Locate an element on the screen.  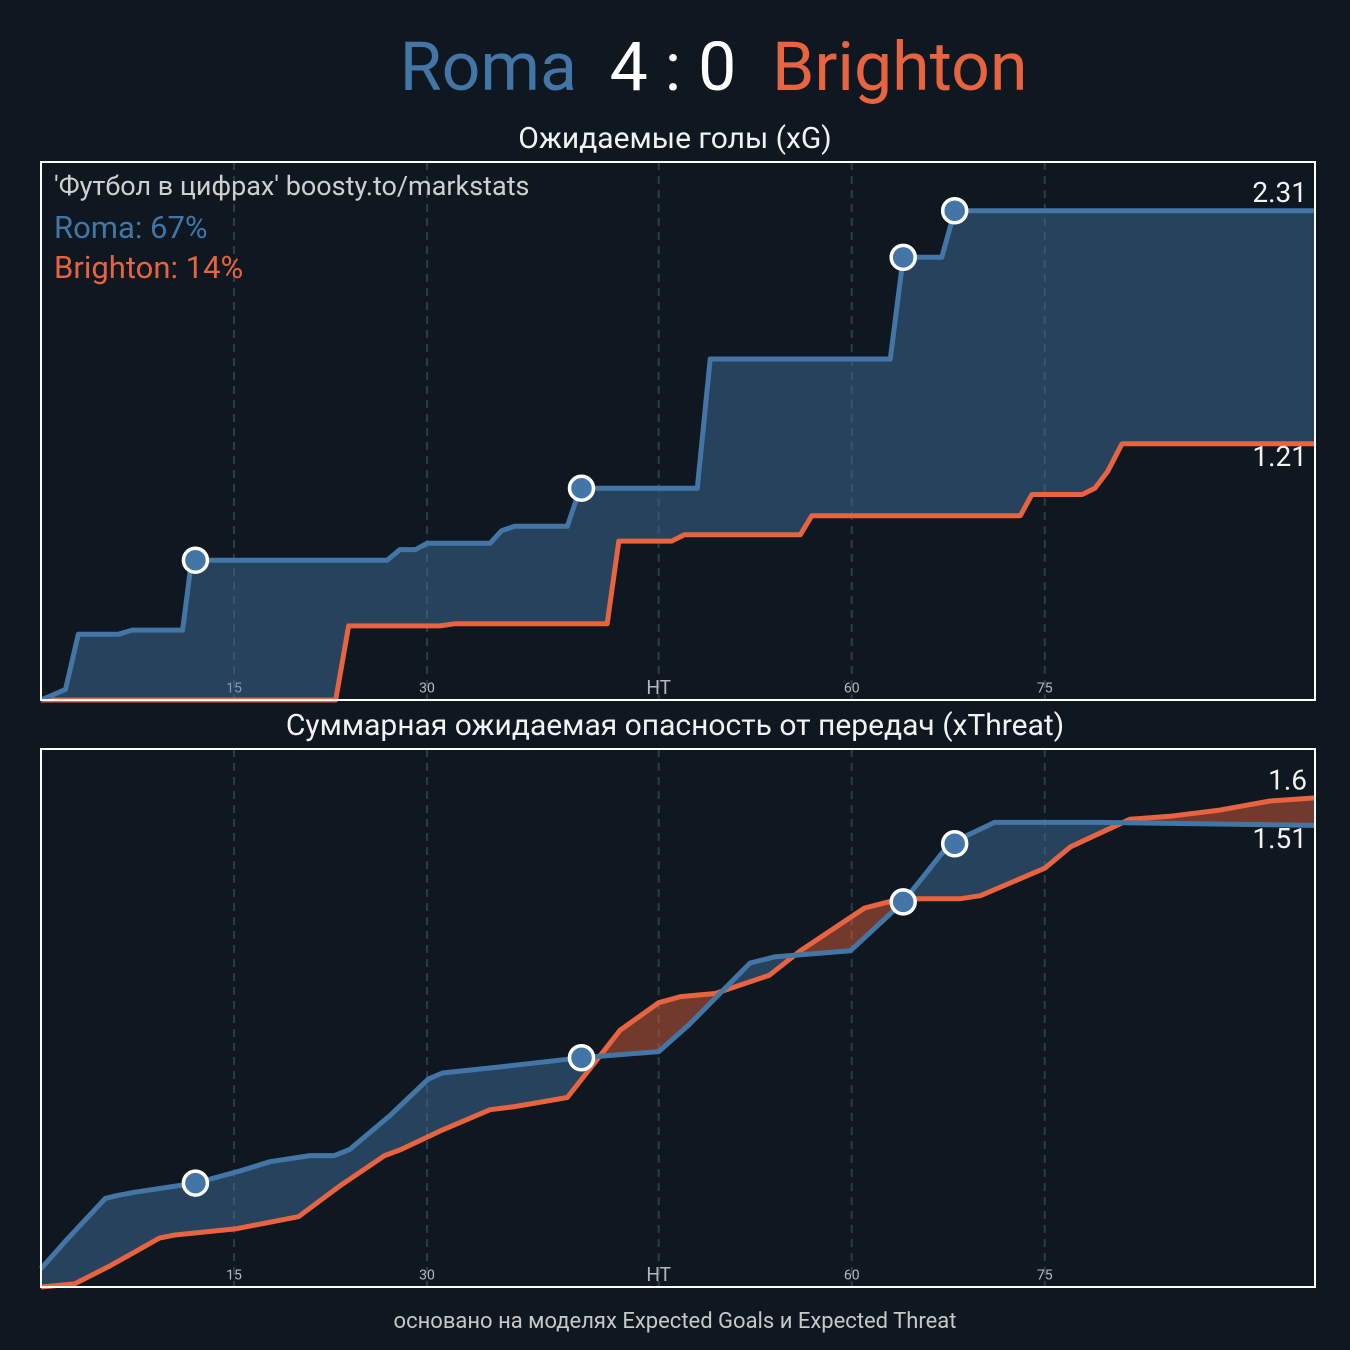
chart-title: Ожидаемые голы (xG) is located at coordinates (674, 138).